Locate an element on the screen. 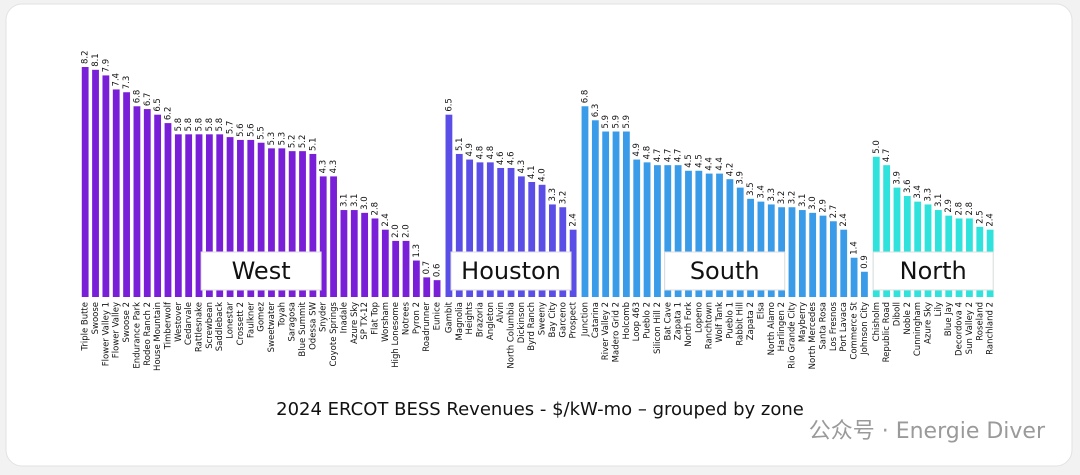 The height and width of the screenshot is (475, 1080). value-label: 8.2 is located at coordinates (86, 57).